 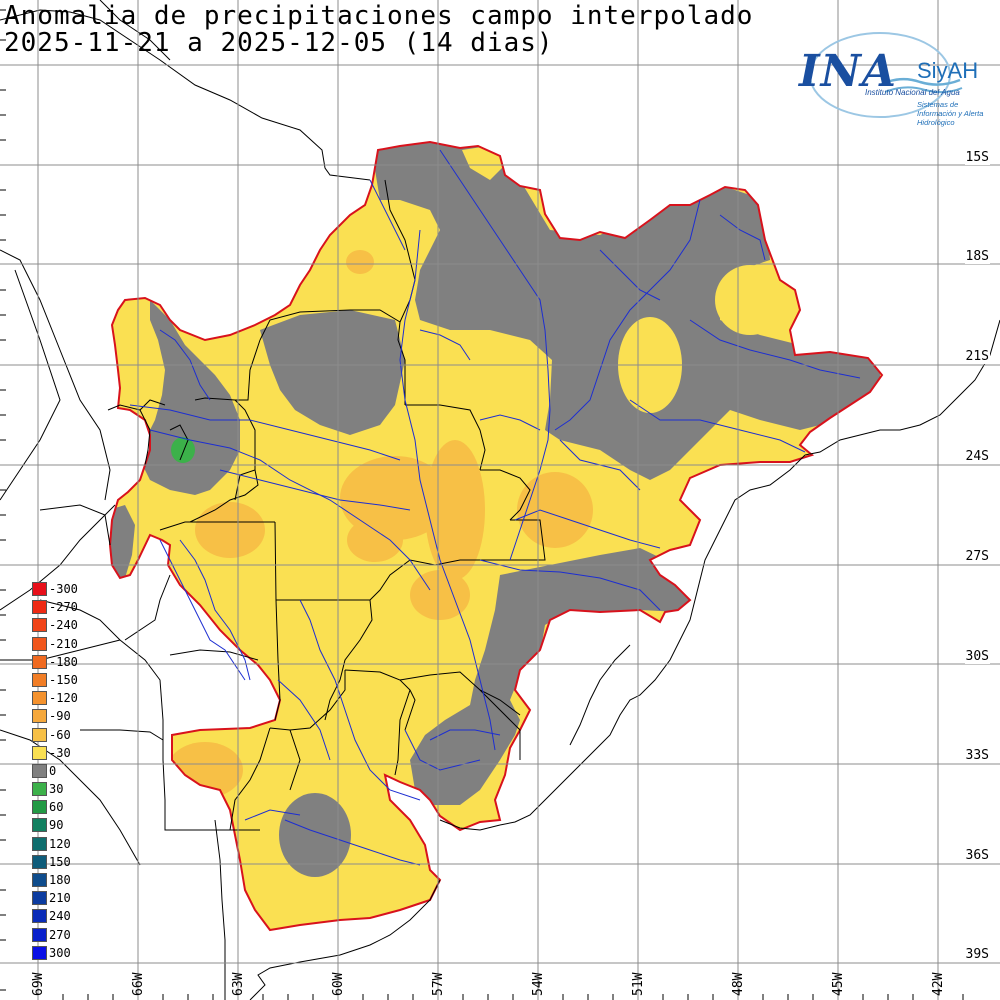 What do you see at coordinates (338, 984) in the screenshot?
I see `longitude-label: 60W` at bounding box center [338, 984].